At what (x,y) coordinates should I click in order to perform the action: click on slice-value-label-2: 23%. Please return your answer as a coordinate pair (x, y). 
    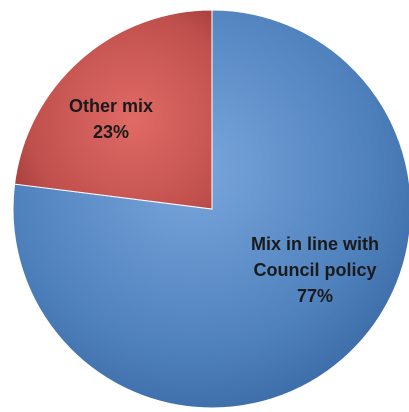
    Looking at the image, I should click on (111, 132).